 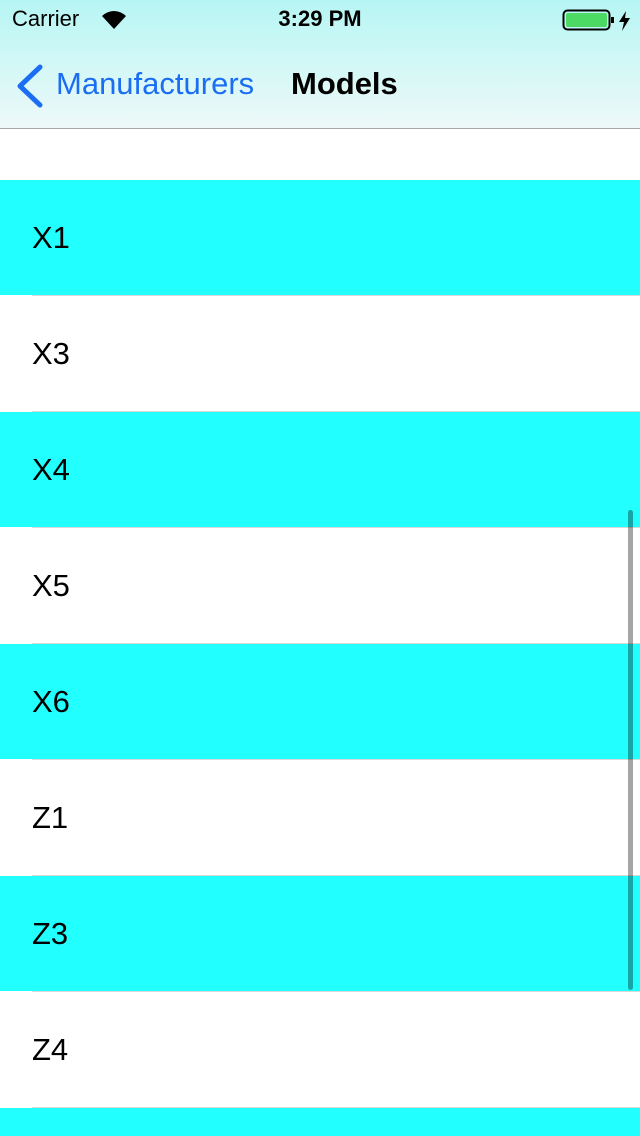 I want to click on row-label: Z1, so click(x=50, y=817).